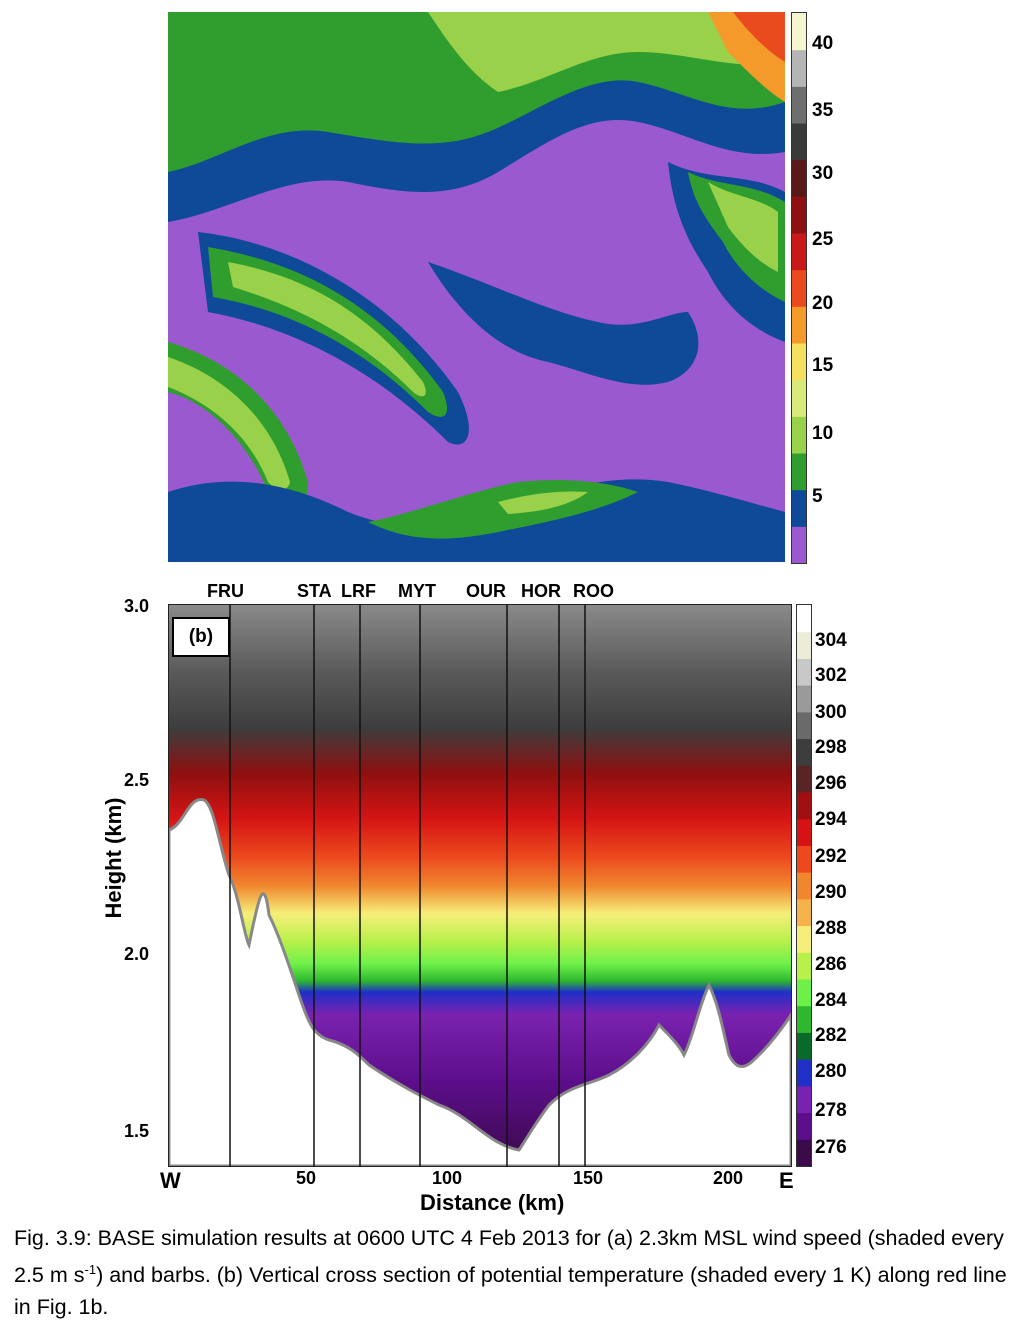 Image resolution: width=1024 pixels, height=1325 pixels. I want to click on colorbar-a-tick: 35, so click(823, 110).